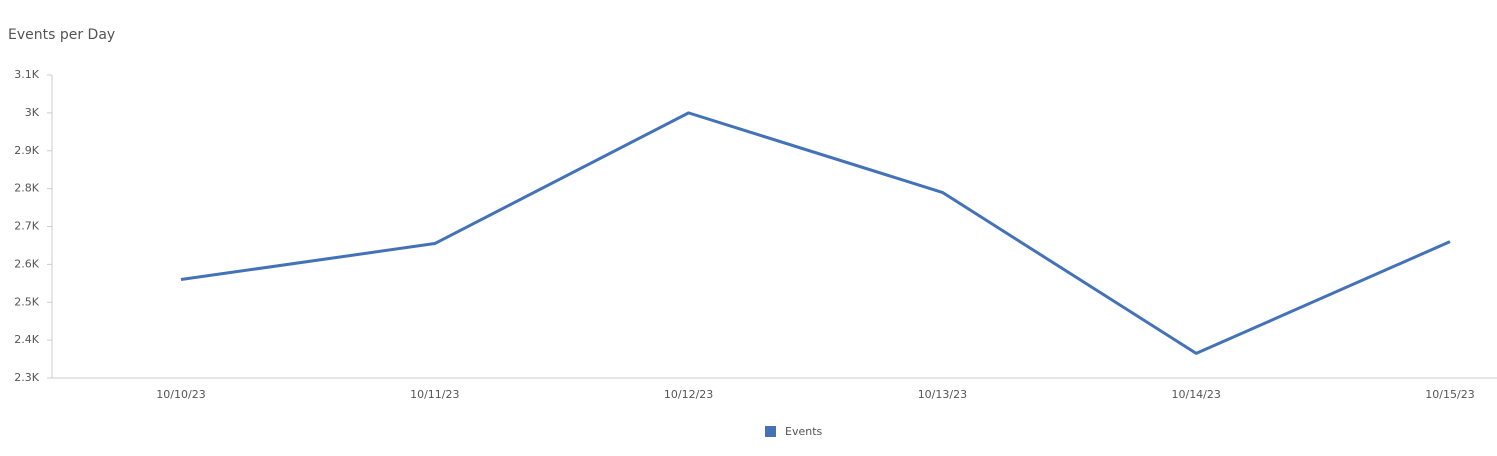 This screenshot has width=1497, height=456. What do you see at coordinates (26, 263) in the screenshot?
I see `y-tick-label: 2.6K` at bounding box center [26, 263].